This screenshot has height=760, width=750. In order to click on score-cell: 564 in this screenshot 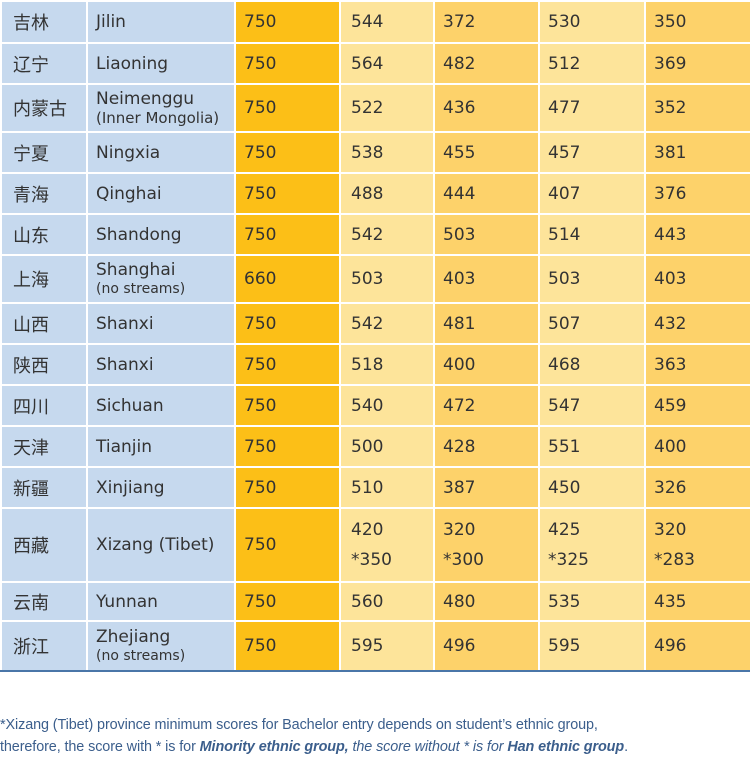, I will do `click(387, 63)`.